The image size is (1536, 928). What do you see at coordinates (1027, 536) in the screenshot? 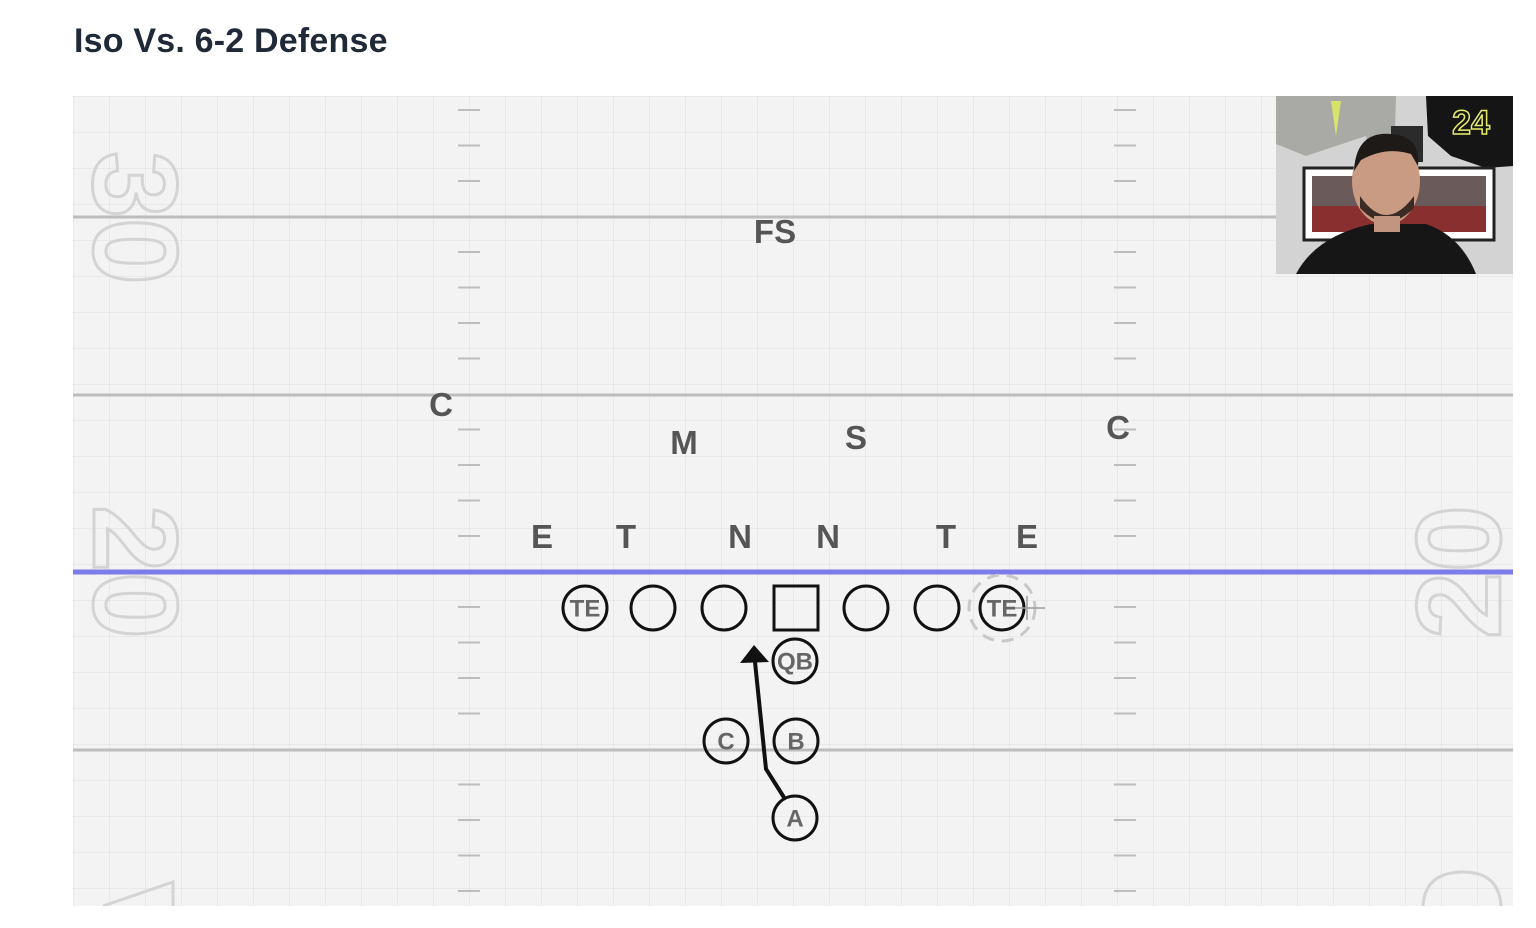
I see `defender-end-right: E` at bounding box center [1027, 536].